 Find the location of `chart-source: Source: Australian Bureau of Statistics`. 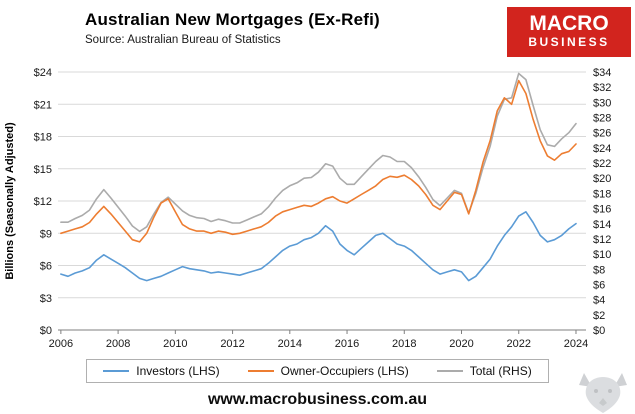

chart-source: Source: Australian Bureau of Statistics is located at coordinates (183, 40).